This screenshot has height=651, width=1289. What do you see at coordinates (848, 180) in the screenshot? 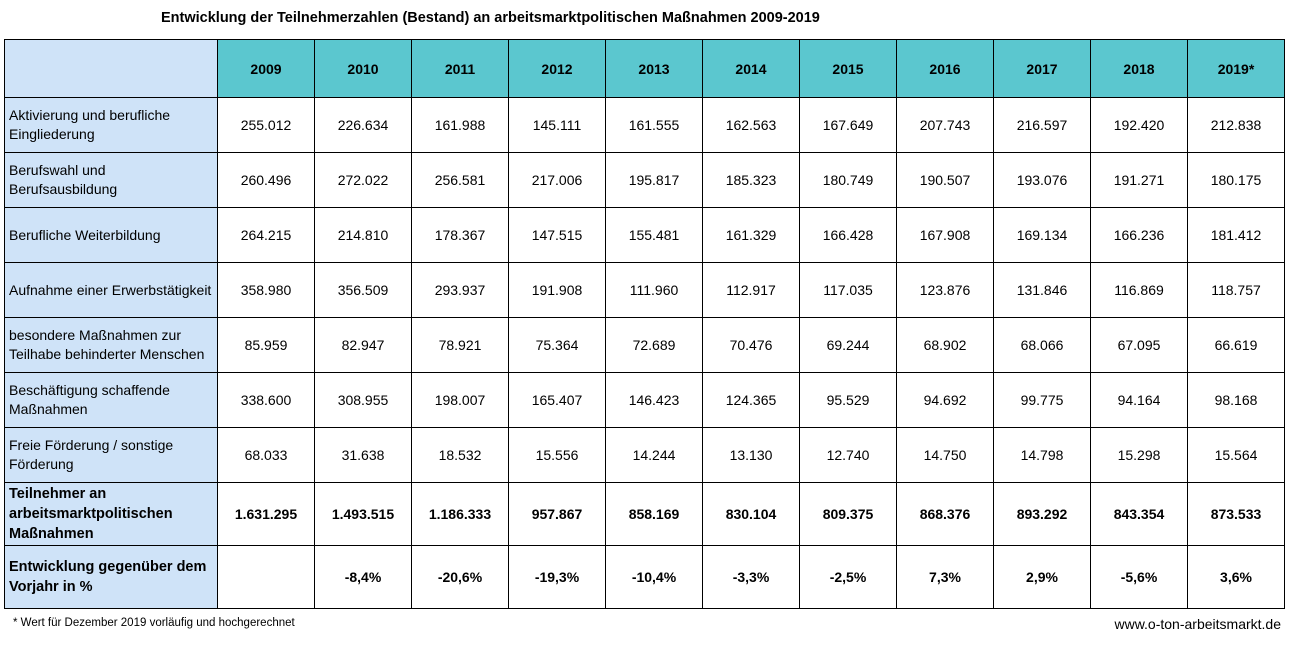
I see `value-cell: 180.749` at bounding box center [848, 180].